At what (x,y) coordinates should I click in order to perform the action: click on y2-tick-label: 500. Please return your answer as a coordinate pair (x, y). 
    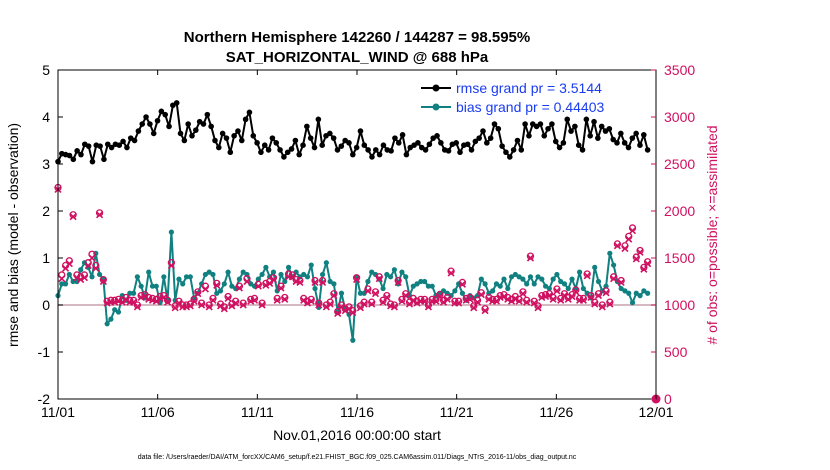
    Looking at the image, I should click on (676, 352).